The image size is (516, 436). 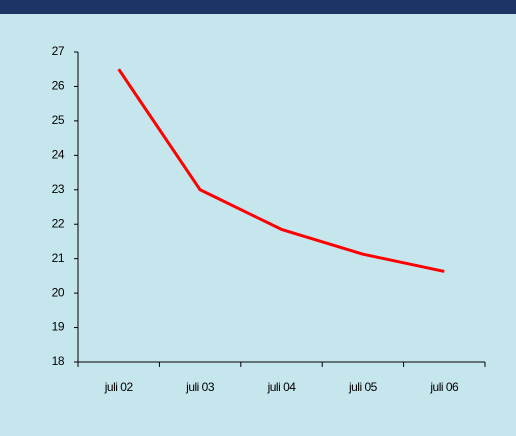 What do you see at coordinates (444, 387) in the screenshot?
I see `x-tick-label: juli 06` at bounding box center [444, 387].